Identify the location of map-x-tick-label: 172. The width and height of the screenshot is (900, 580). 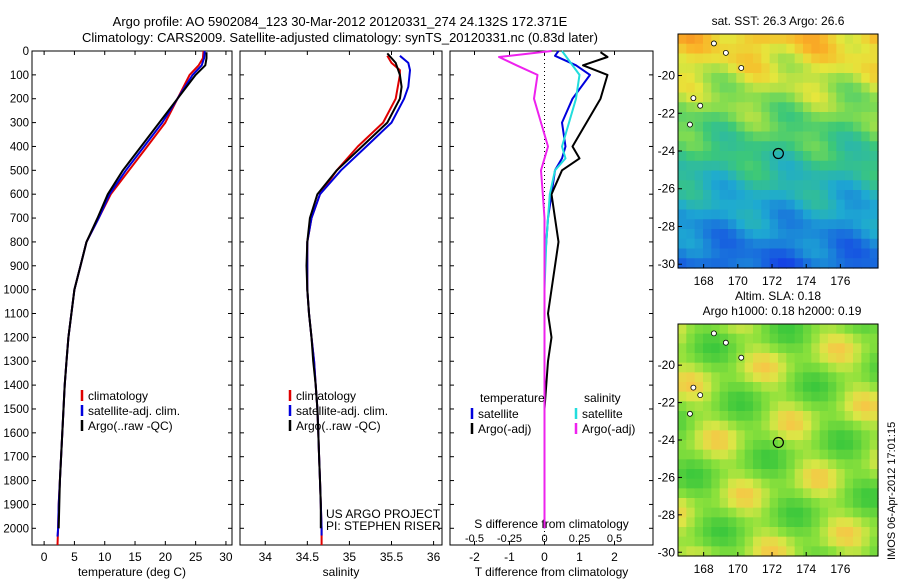
(772, 569).